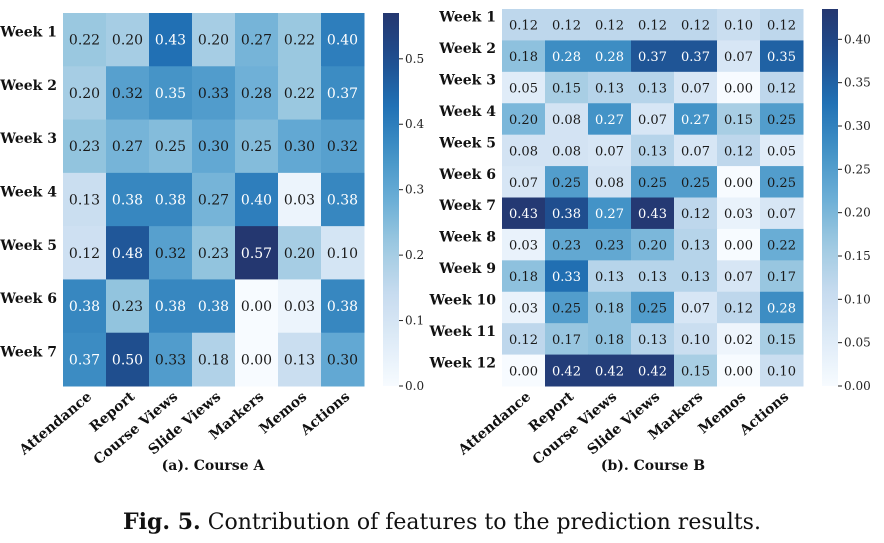 Image resolution: width=884 pixels, height=543 pixels. What do you see at coordinates (566, 340) in the screenshot?
I see `cell-value-label: 0.17` at bounding box center [566, 340].